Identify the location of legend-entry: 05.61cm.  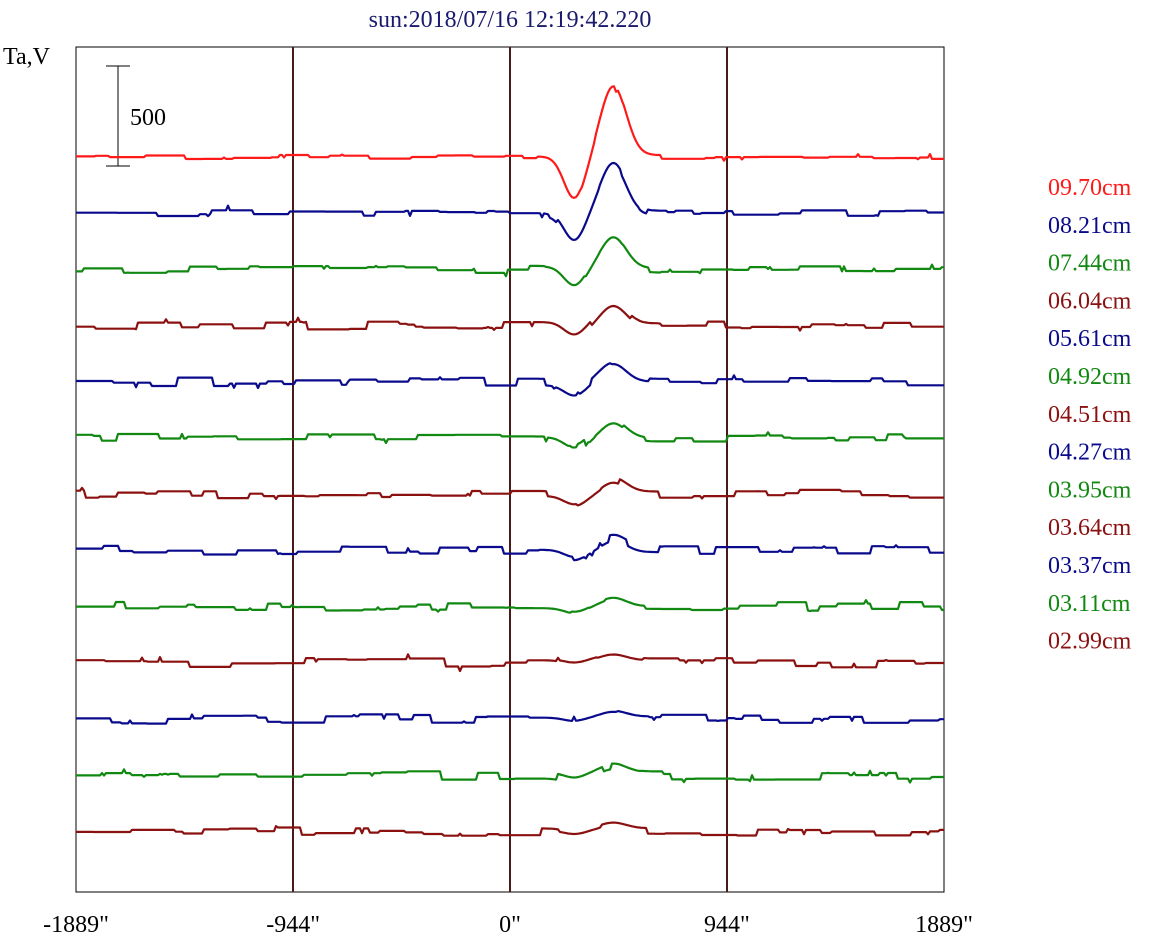
(1090, 339).